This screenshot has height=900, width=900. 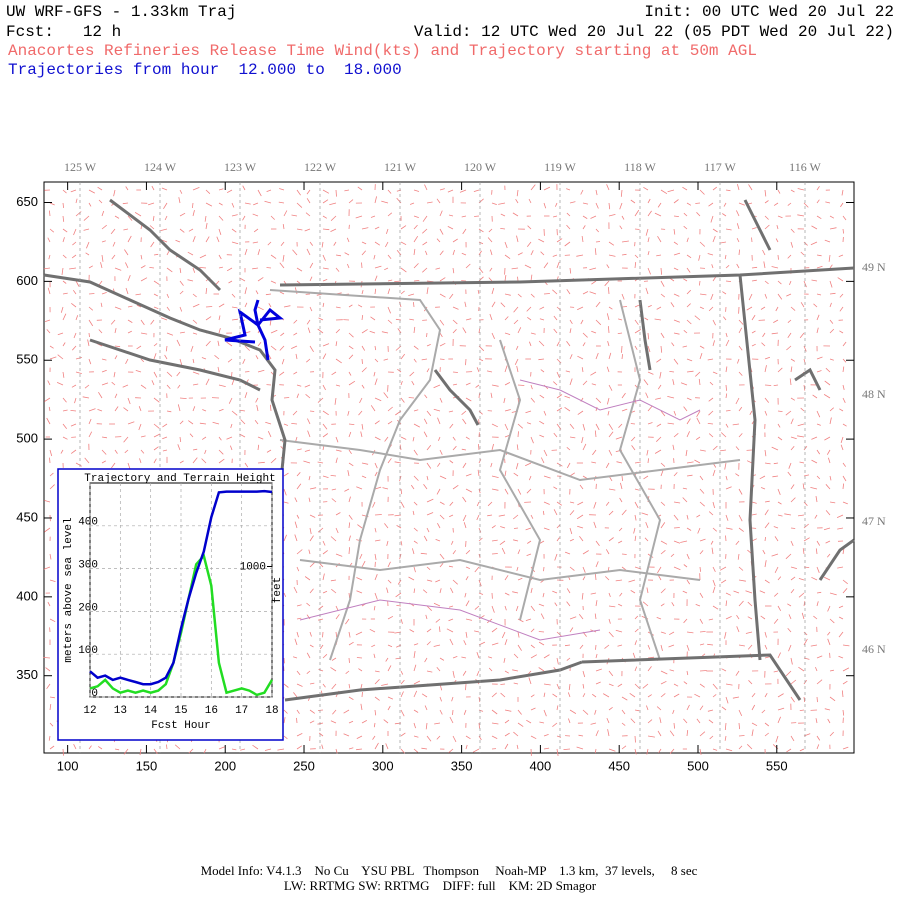 I want to click on y-tick-label: 550, so click(x=27, y=359).